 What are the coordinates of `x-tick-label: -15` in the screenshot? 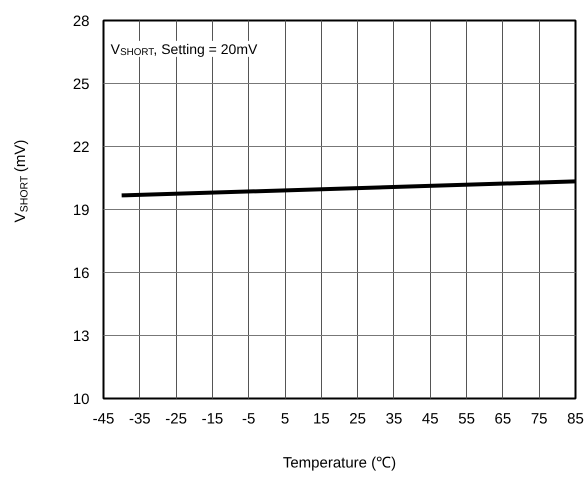 It's located at (213, 419).